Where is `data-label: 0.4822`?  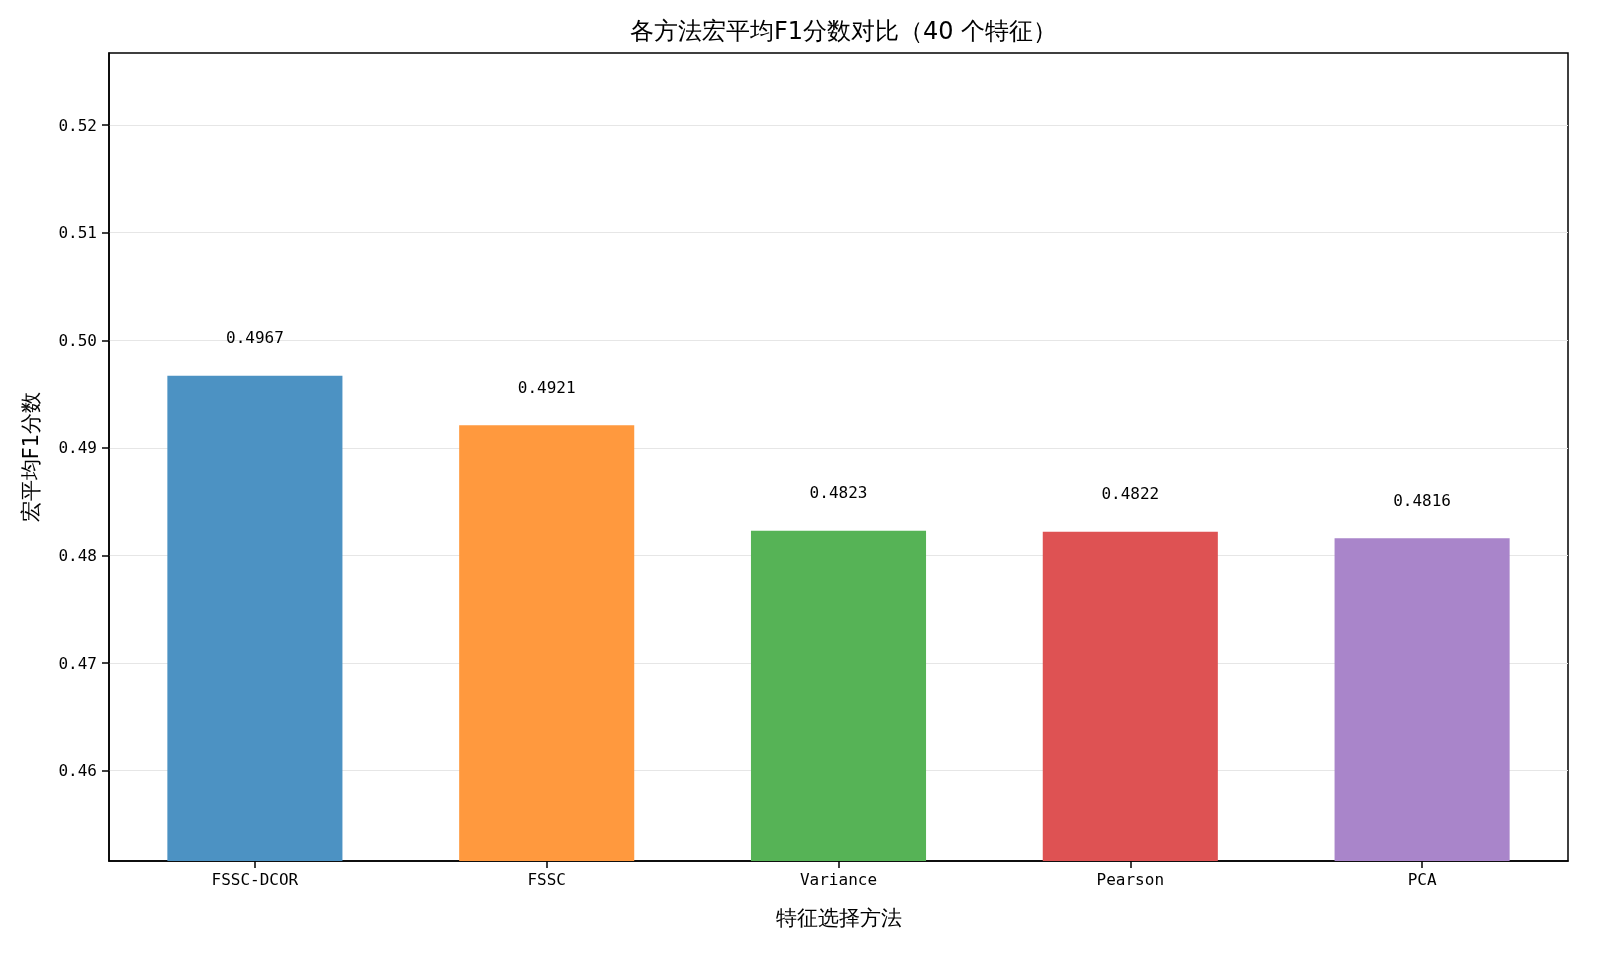 data-label: 0.4822 is located at coordinates (1130, 494).